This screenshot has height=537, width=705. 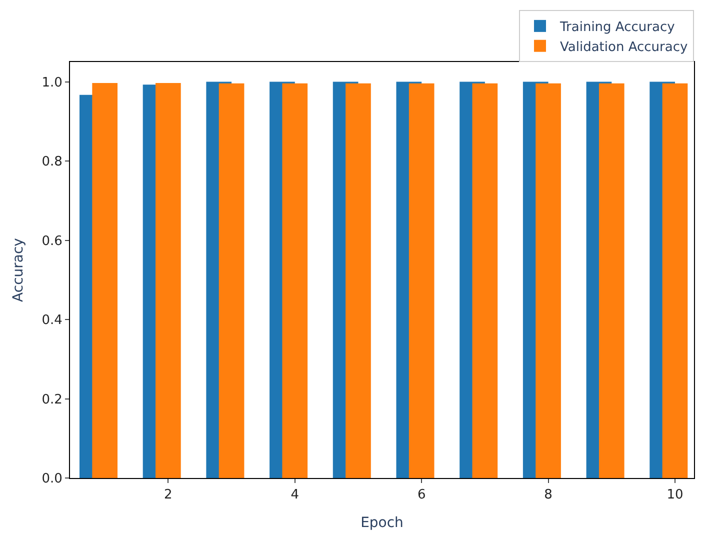 I want to click on y-tick-label: 1.0, so click(x=52, y=82).